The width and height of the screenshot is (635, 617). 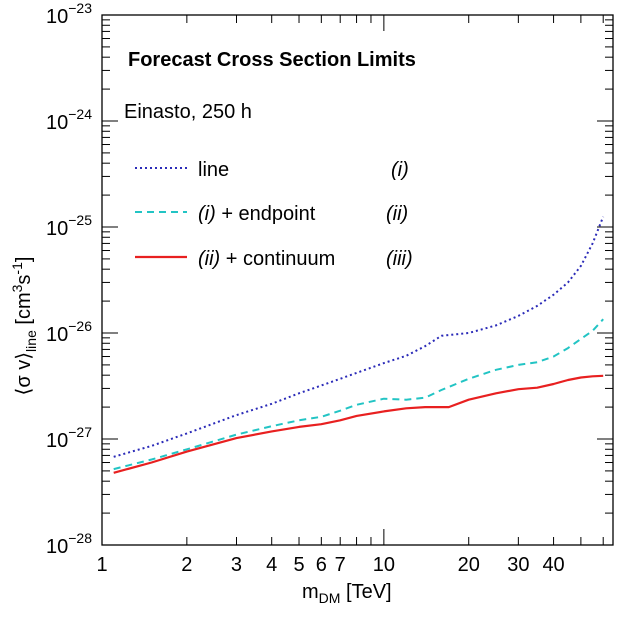 What do you see at coordinates (24, 326) in the screenshot?
I see `y-axis-label: ⟨σ v⟩line [cm3s-1]` at bounding box center [24, 326].